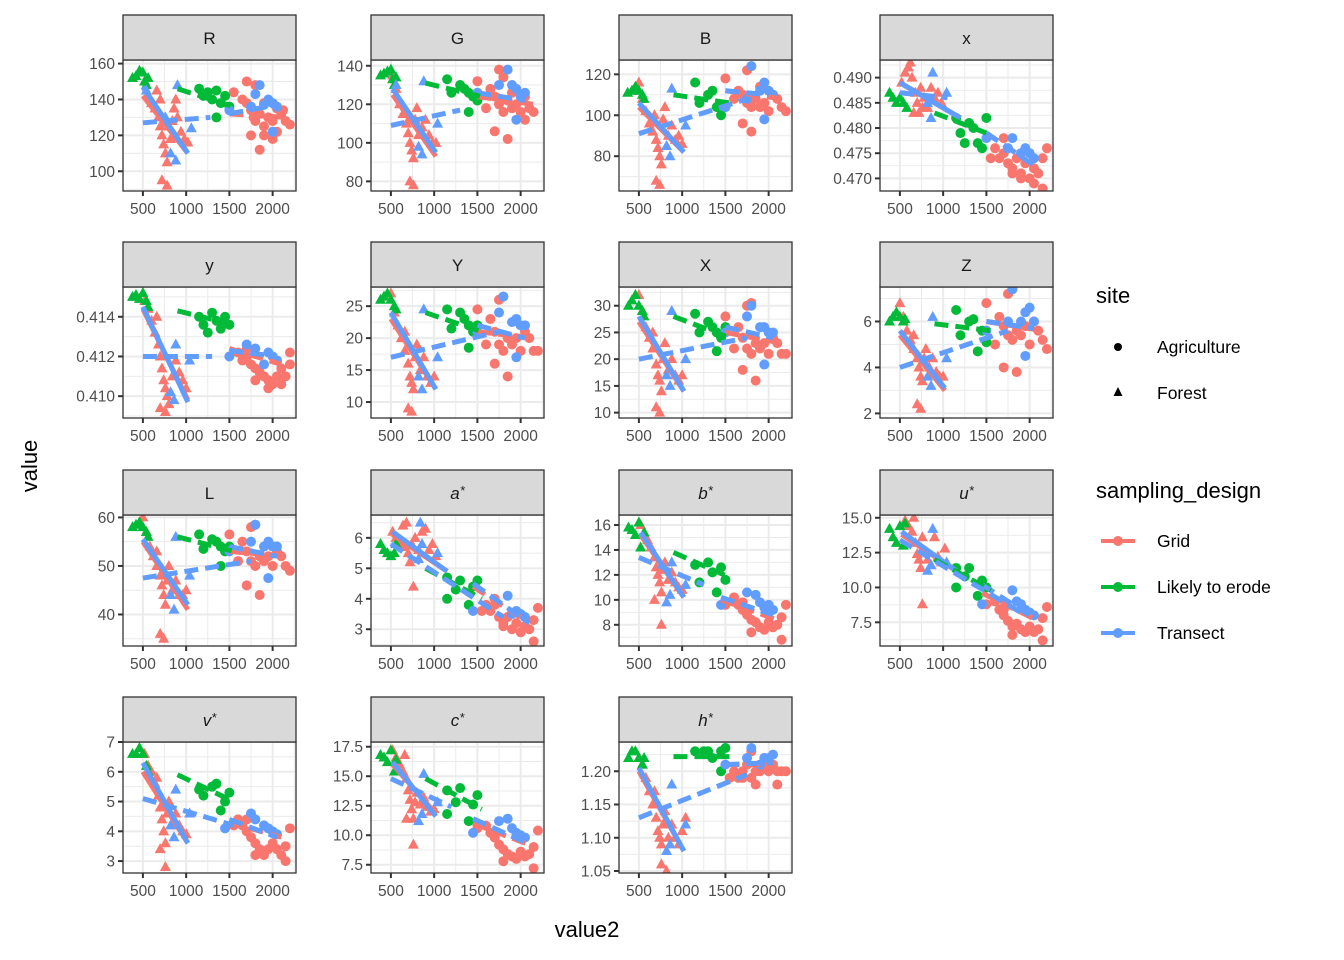  What do you see at coordinates (852, 154) in the screenshot?
I see `y-tick-label: 0.475` at bounding box center [852, 154].